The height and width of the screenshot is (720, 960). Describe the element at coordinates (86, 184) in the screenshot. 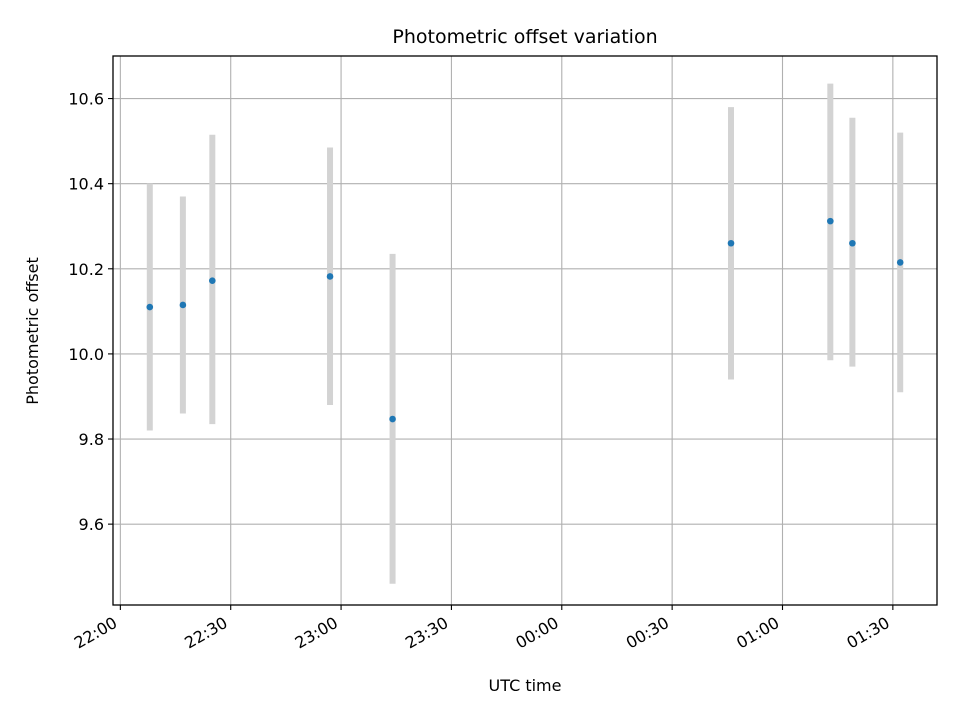

I see `y-tick-label: 10.4` at that location.